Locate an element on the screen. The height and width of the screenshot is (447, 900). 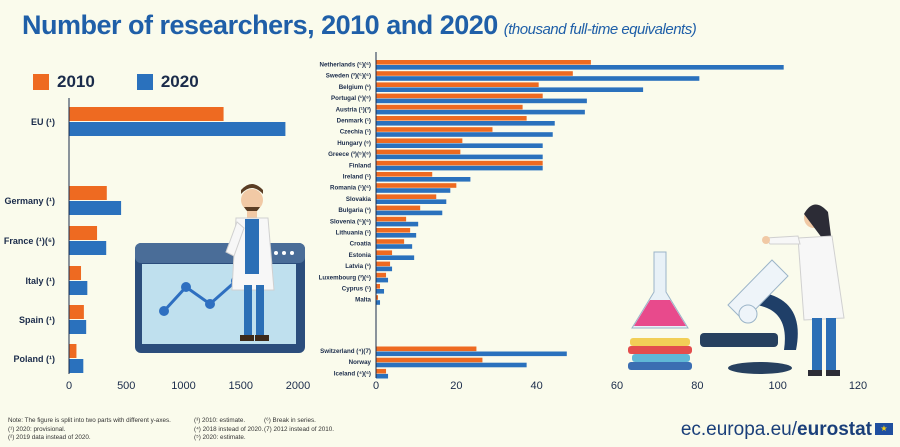
category-label: France (¹)(⁶) is located at coordinates (29, 241).